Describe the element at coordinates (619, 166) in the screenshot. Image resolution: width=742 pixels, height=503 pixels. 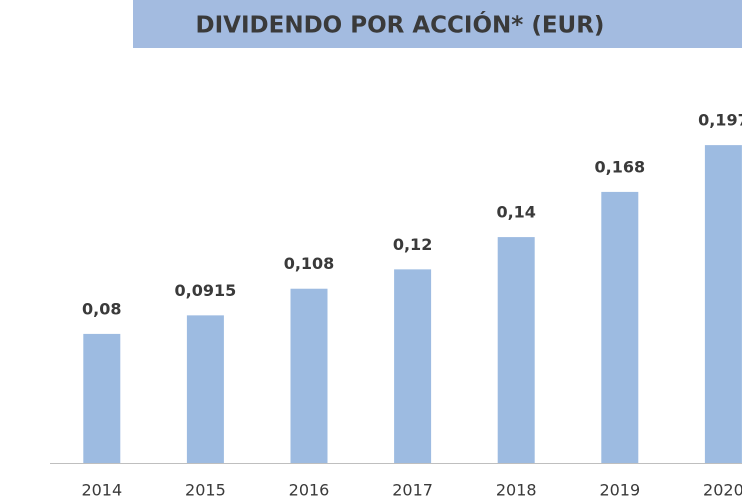
I see `value-label: 0,168` at that location.